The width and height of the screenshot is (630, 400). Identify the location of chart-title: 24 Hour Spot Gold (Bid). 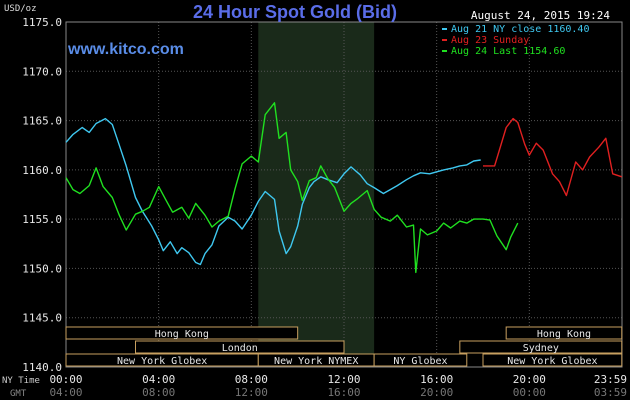
(295, 12).